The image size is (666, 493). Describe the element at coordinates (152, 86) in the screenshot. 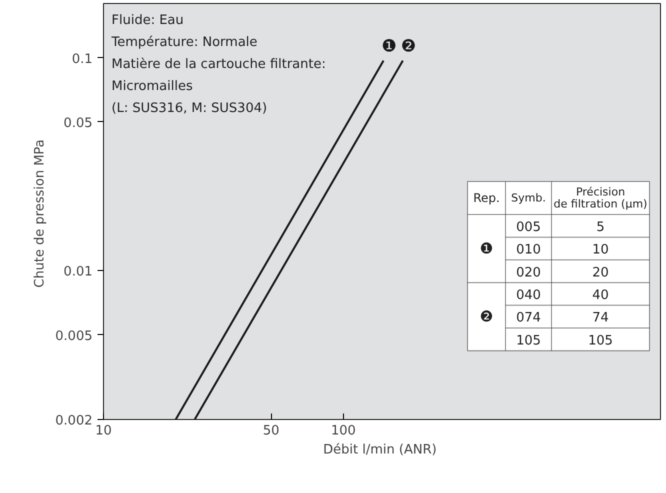

I see `annotation: Micromailles` at that location.